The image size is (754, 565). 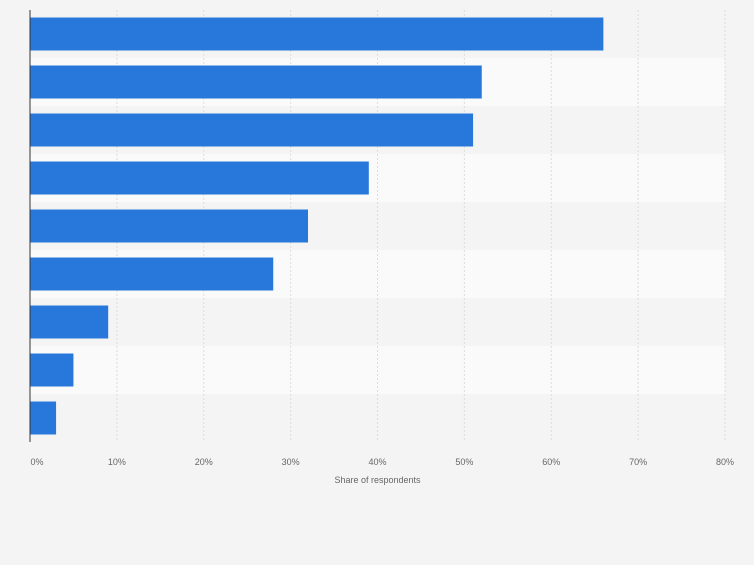 I want to click on x-tick-label: 10%, so click(x=117, y=462).